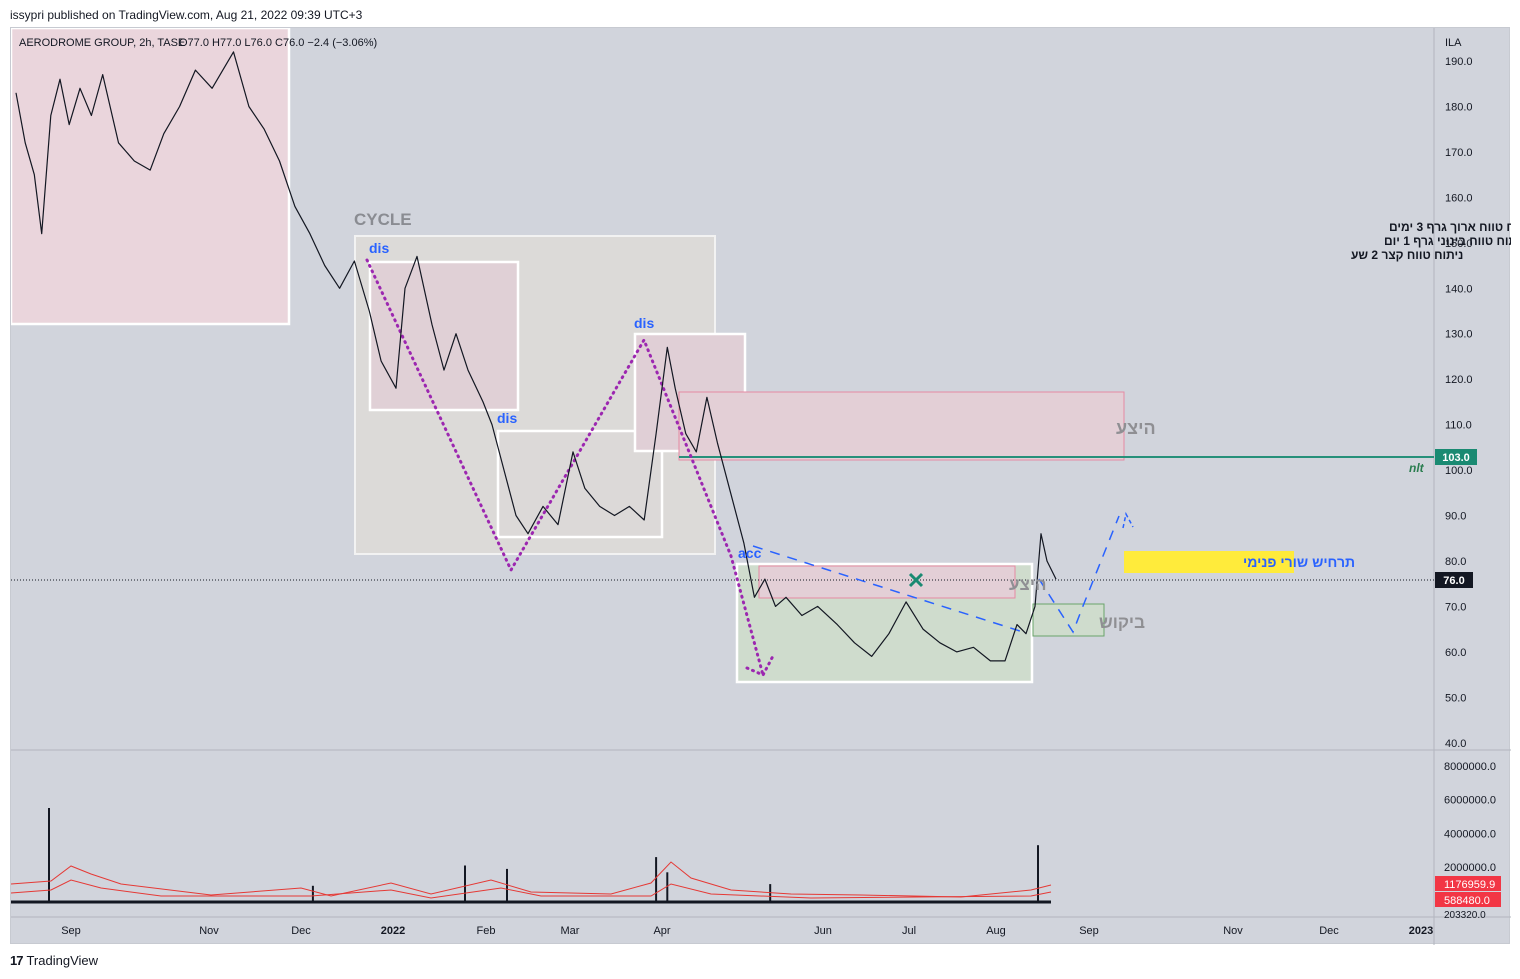  What do you see at coordinates (565, 467) in the screenshot?
I see `dotted-pattern-line` at bounding box center [565, 467].